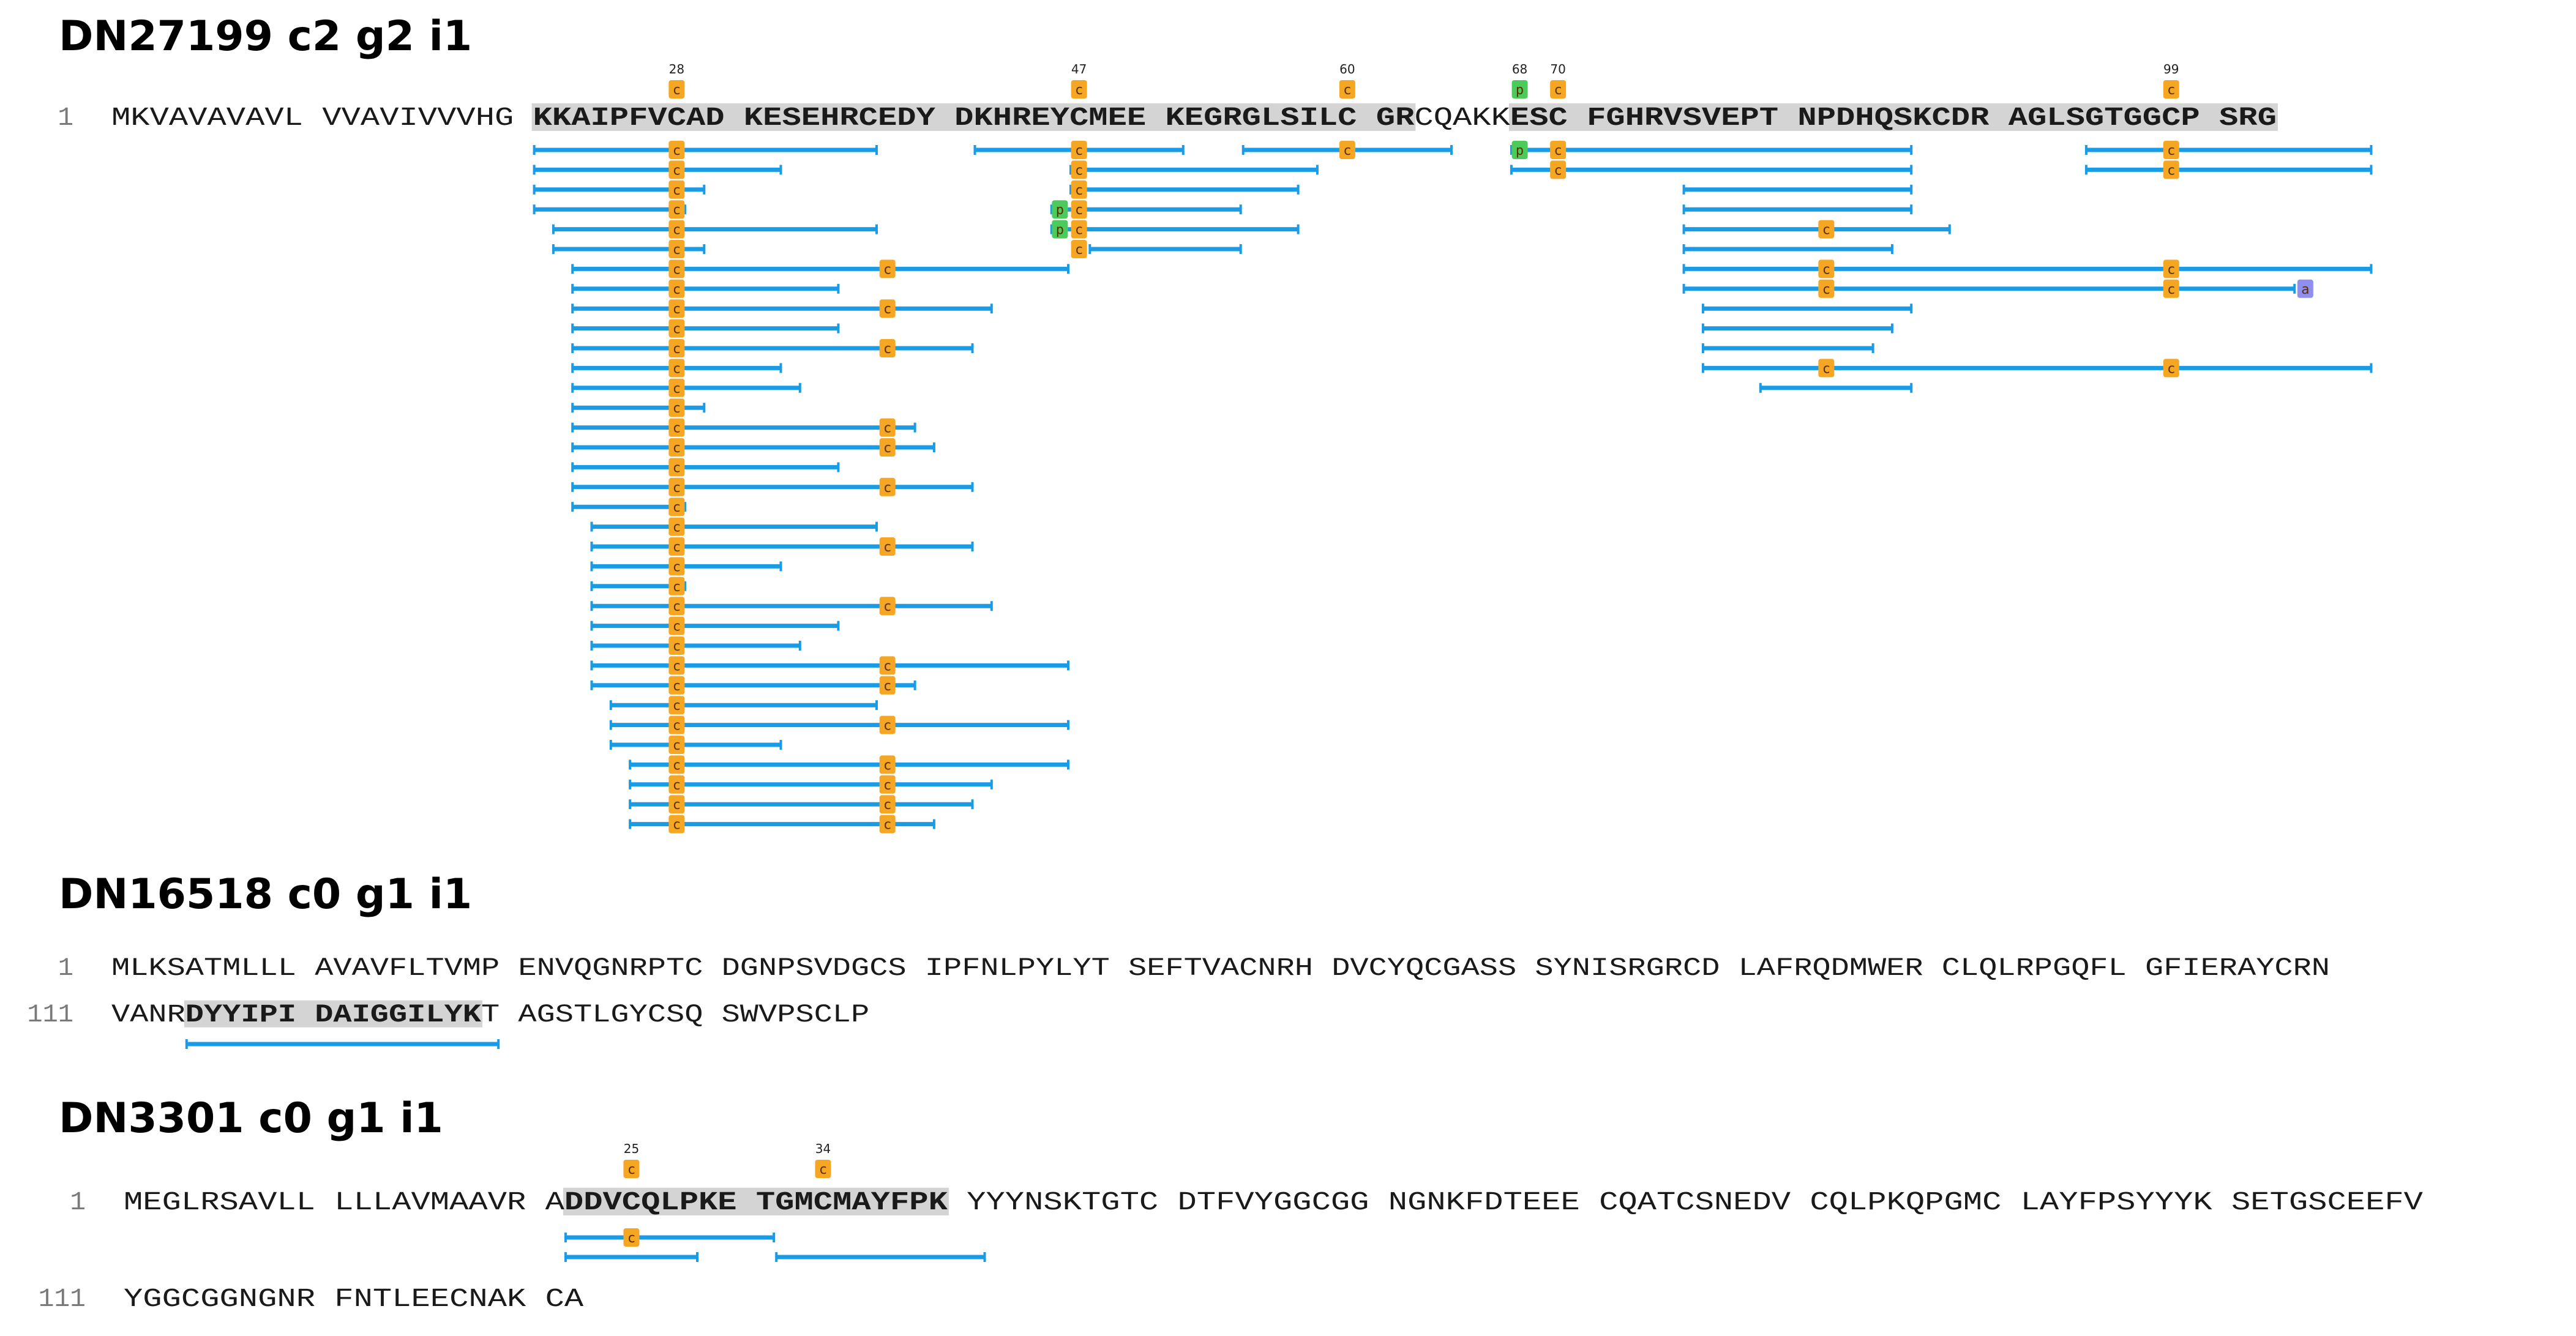 Image resolution: width=2576 pixels, height=1336 pixels. What do you see at coordinates (65, 968) in the screenshot?
I see `line-number: 1` at bounding box center [65, 968].